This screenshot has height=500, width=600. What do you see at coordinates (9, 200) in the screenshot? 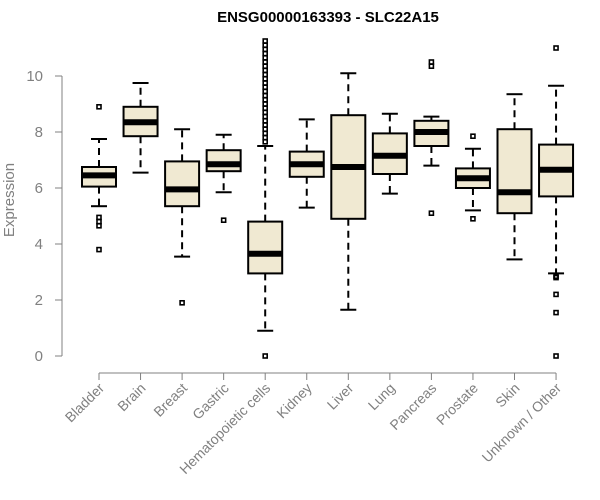
I see `y-axis-label: Expression` at bounding box center [9, 200].